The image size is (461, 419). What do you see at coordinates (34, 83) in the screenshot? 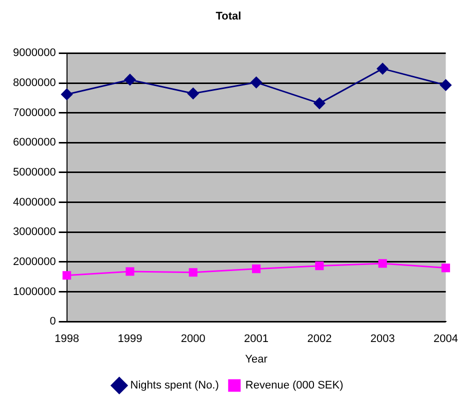
I see `y-tick-label: 8000000` at bounding box center [34, 83].